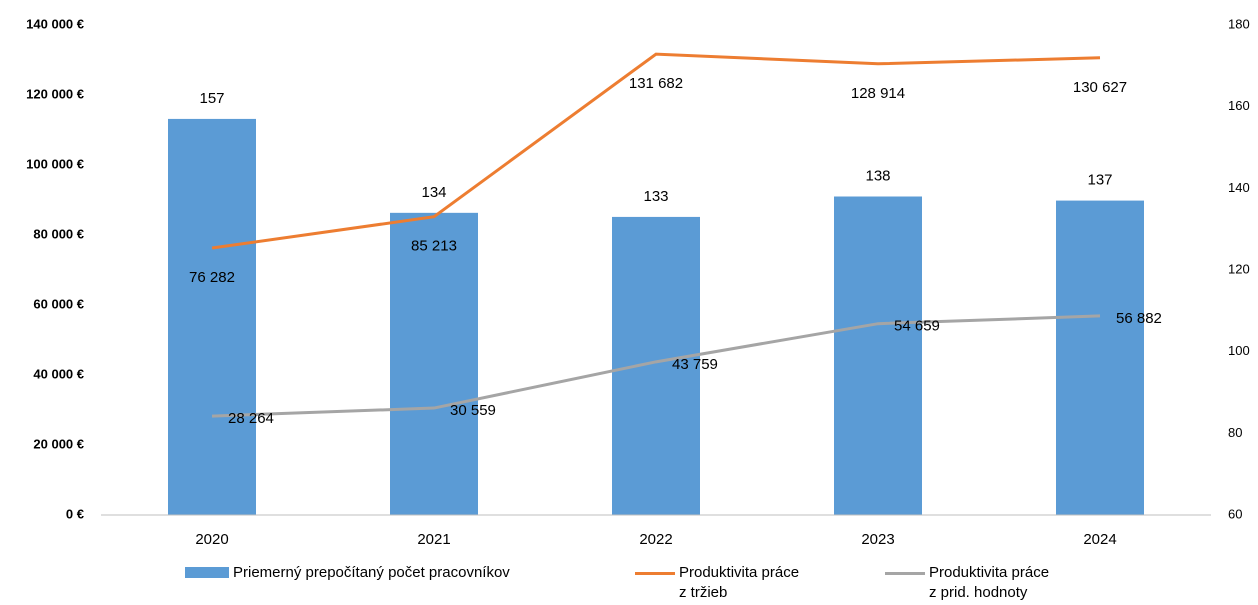 Image resolution: width=1258 pixels, height=605 pixels. I want to click on y2-tick-label: 120, so click(1239, 268).